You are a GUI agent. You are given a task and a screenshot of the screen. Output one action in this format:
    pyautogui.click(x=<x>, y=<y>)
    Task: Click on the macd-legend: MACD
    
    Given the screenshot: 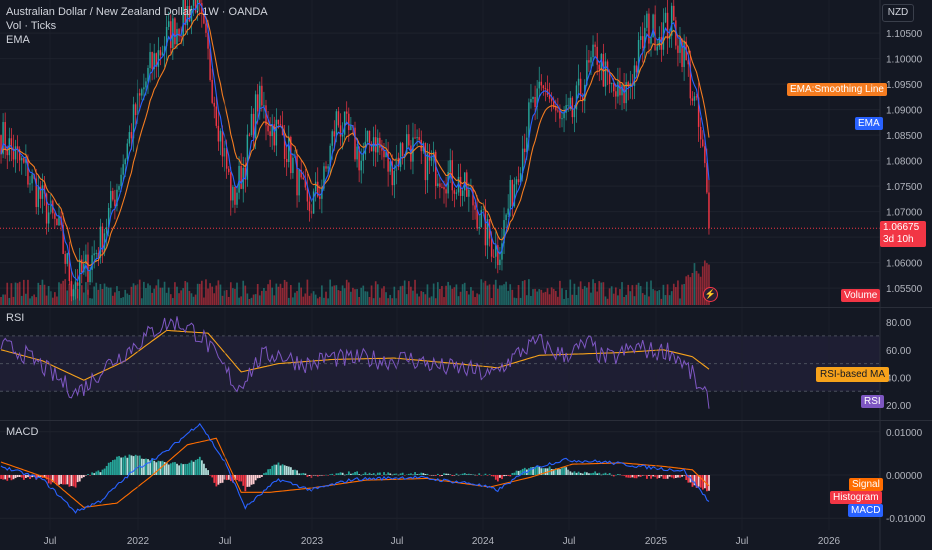 What is the action you would take?
    pyautogui.click(x=22, y=432)
    